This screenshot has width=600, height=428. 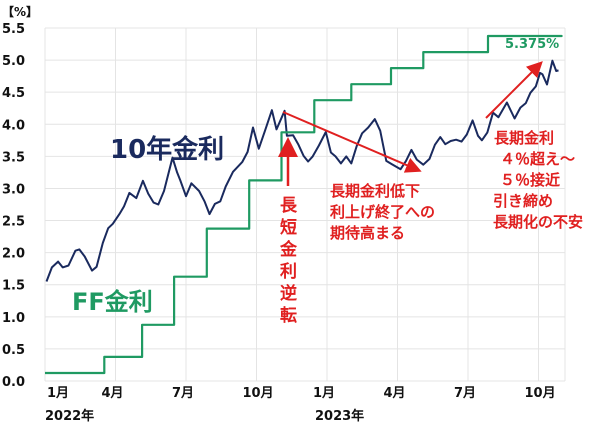 What do you see at coordinates (13, 157) in the screenshot?
I see `y-tick-label: 3.5` at bounding box center [13, 157].